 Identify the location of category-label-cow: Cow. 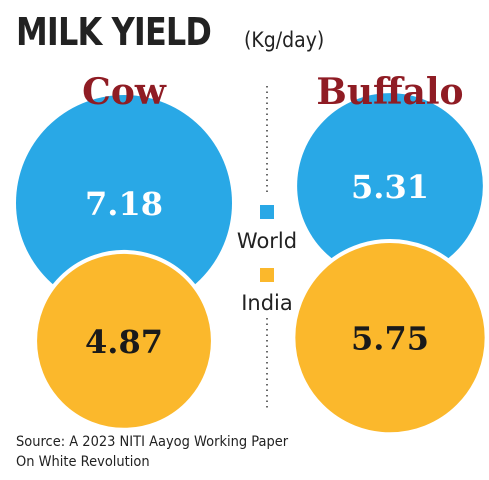
(124, 92).